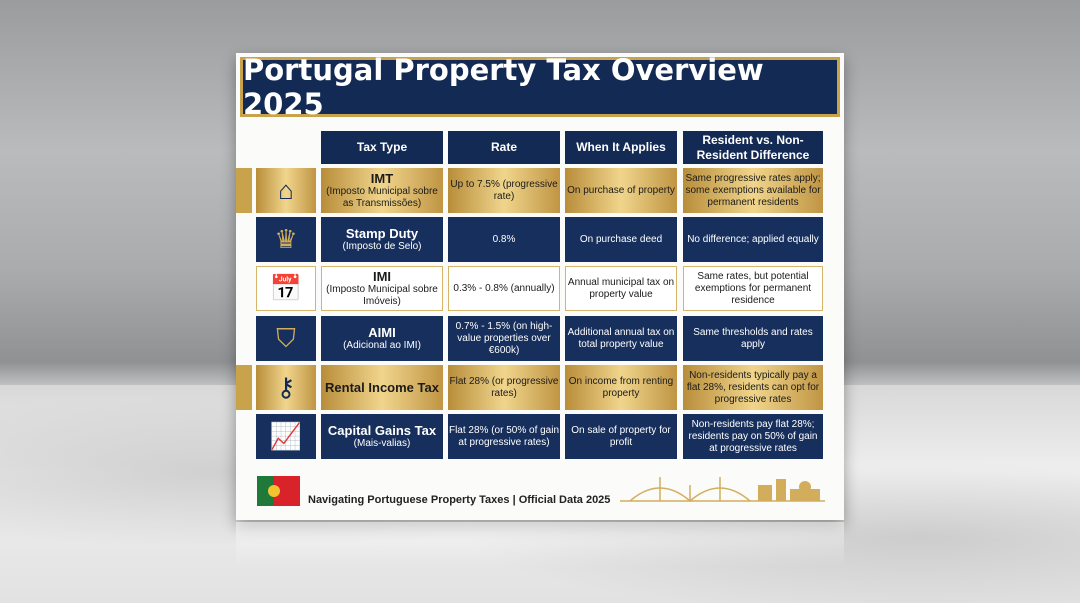 The width and height of the screenshot is (1080, 603). I want to click on rate-text: Up to 7.5% (progressive rate), so click(504, 190).